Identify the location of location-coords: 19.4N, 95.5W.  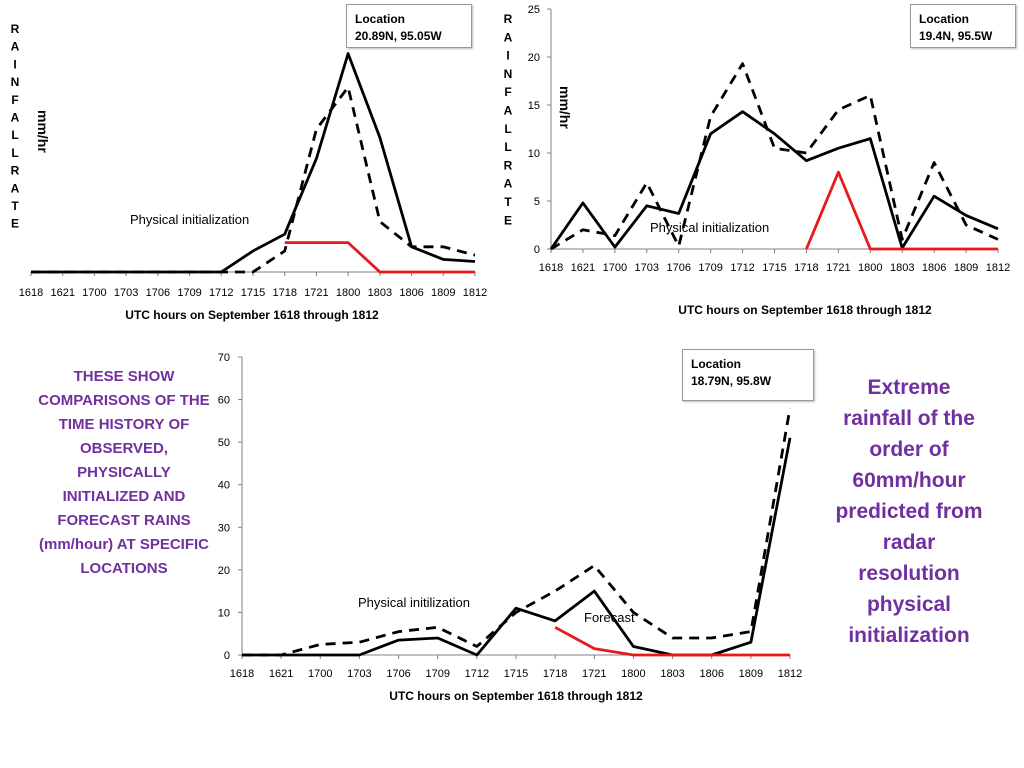
(956, 36).